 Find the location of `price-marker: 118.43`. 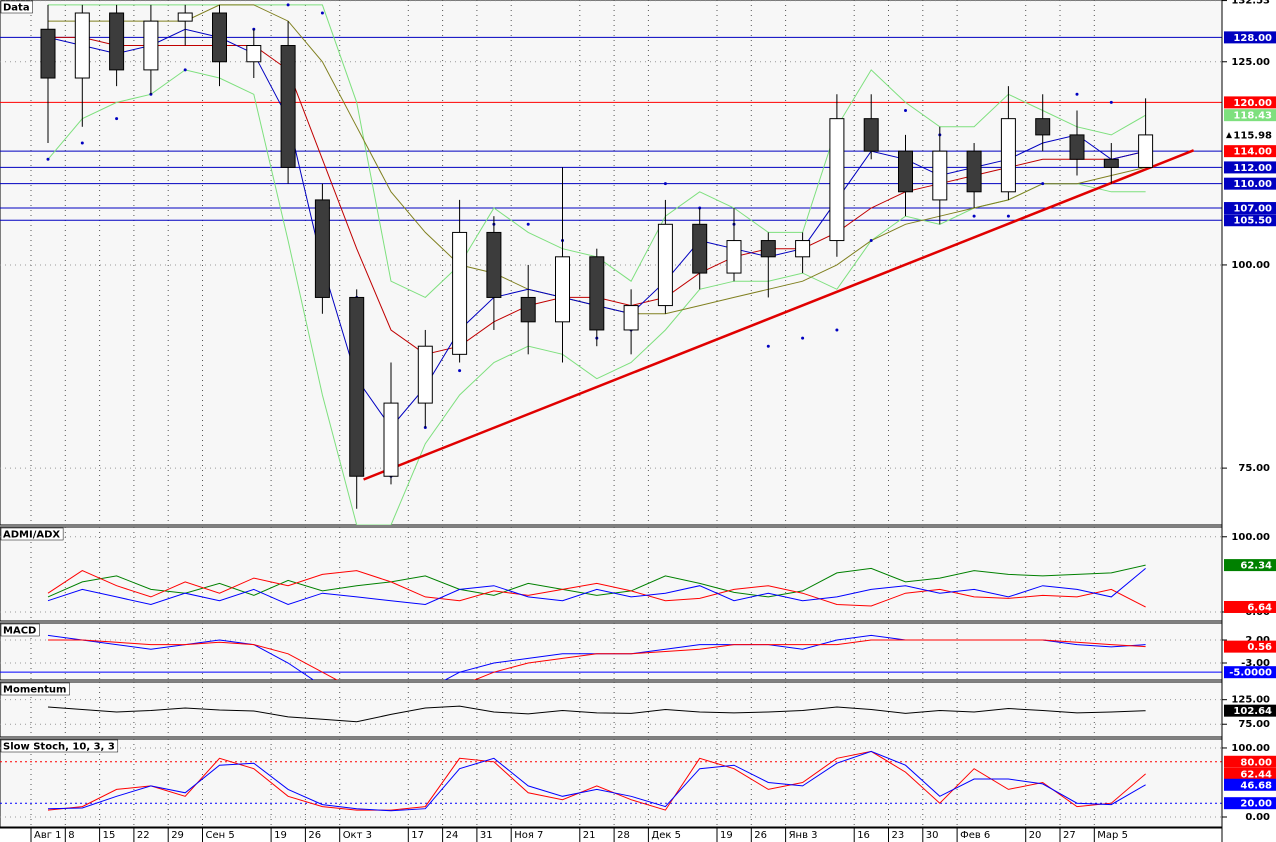

price-marker: 118.43 is located at coordinates (1252, 116).